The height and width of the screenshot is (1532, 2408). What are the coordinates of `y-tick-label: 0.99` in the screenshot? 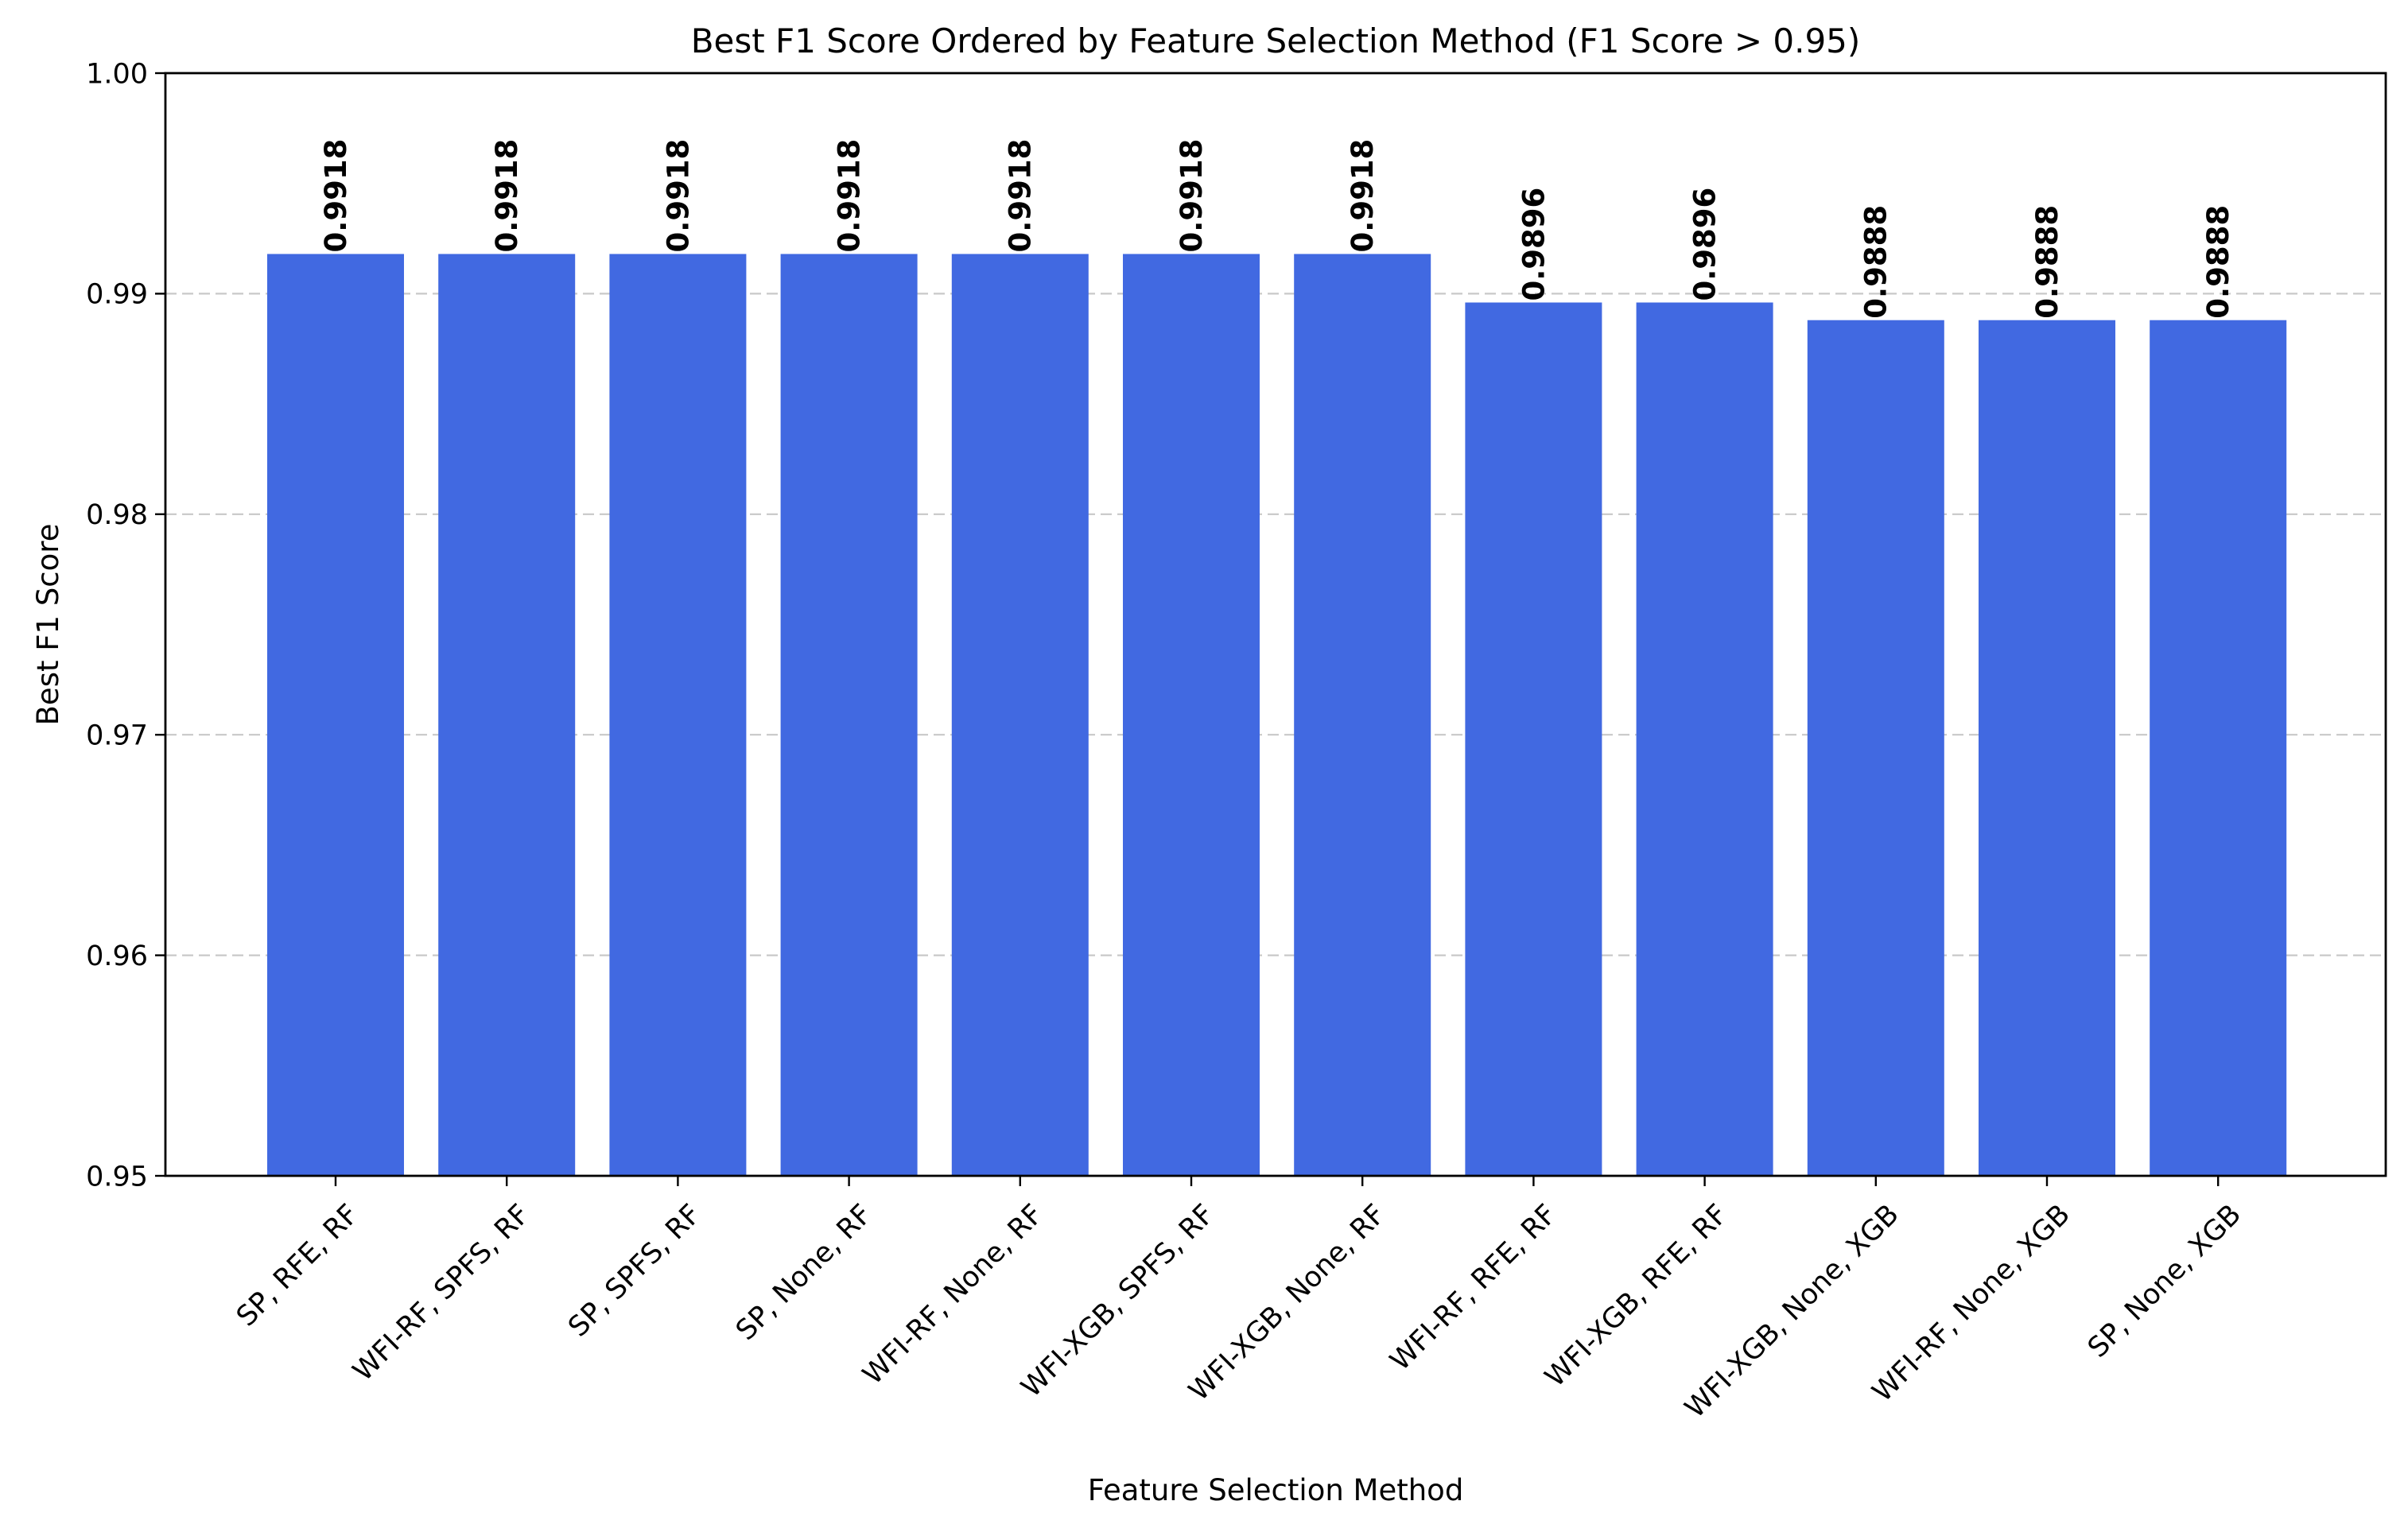 It's located at (117, 295).